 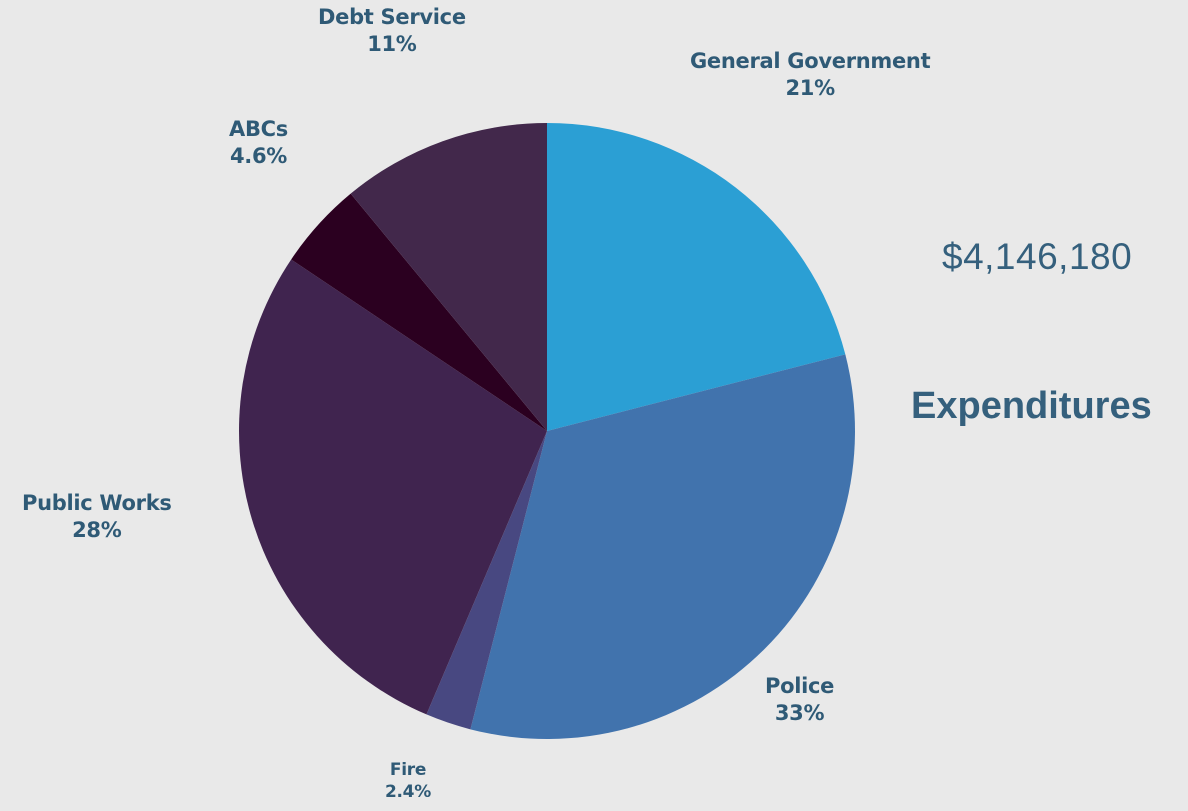 I want to click on slice-percent-public-works: 28%, so click(x=97, y=530).